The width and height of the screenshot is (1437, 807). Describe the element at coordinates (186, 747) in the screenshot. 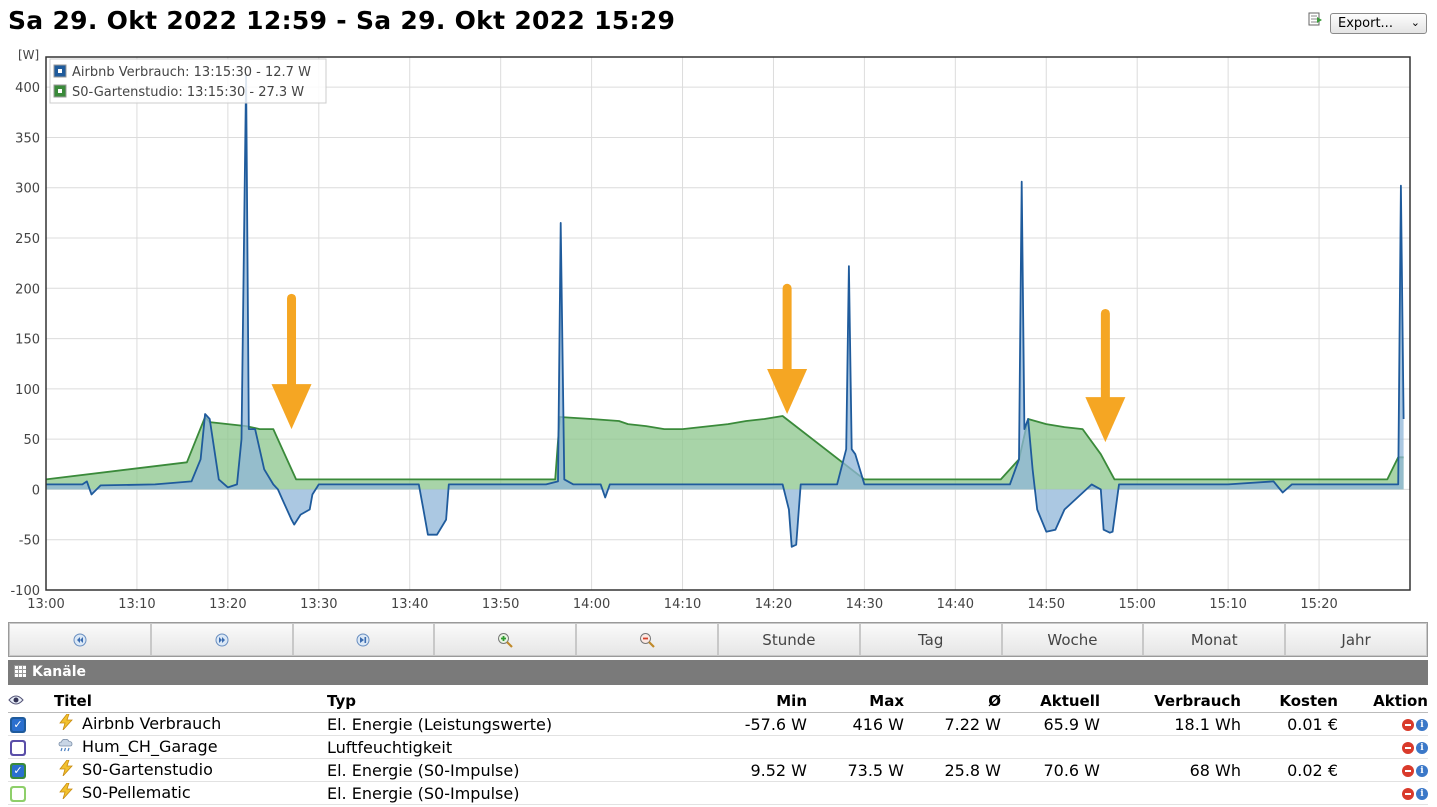

I see `channel-title-cell: Hum_CH_Garage` at that location.